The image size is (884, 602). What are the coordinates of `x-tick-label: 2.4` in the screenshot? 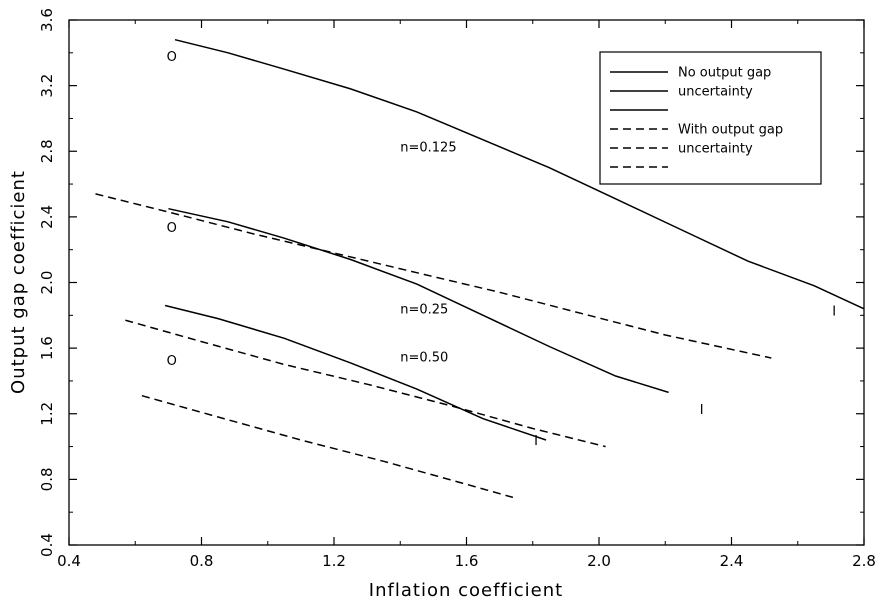 It's located at (732, 561).